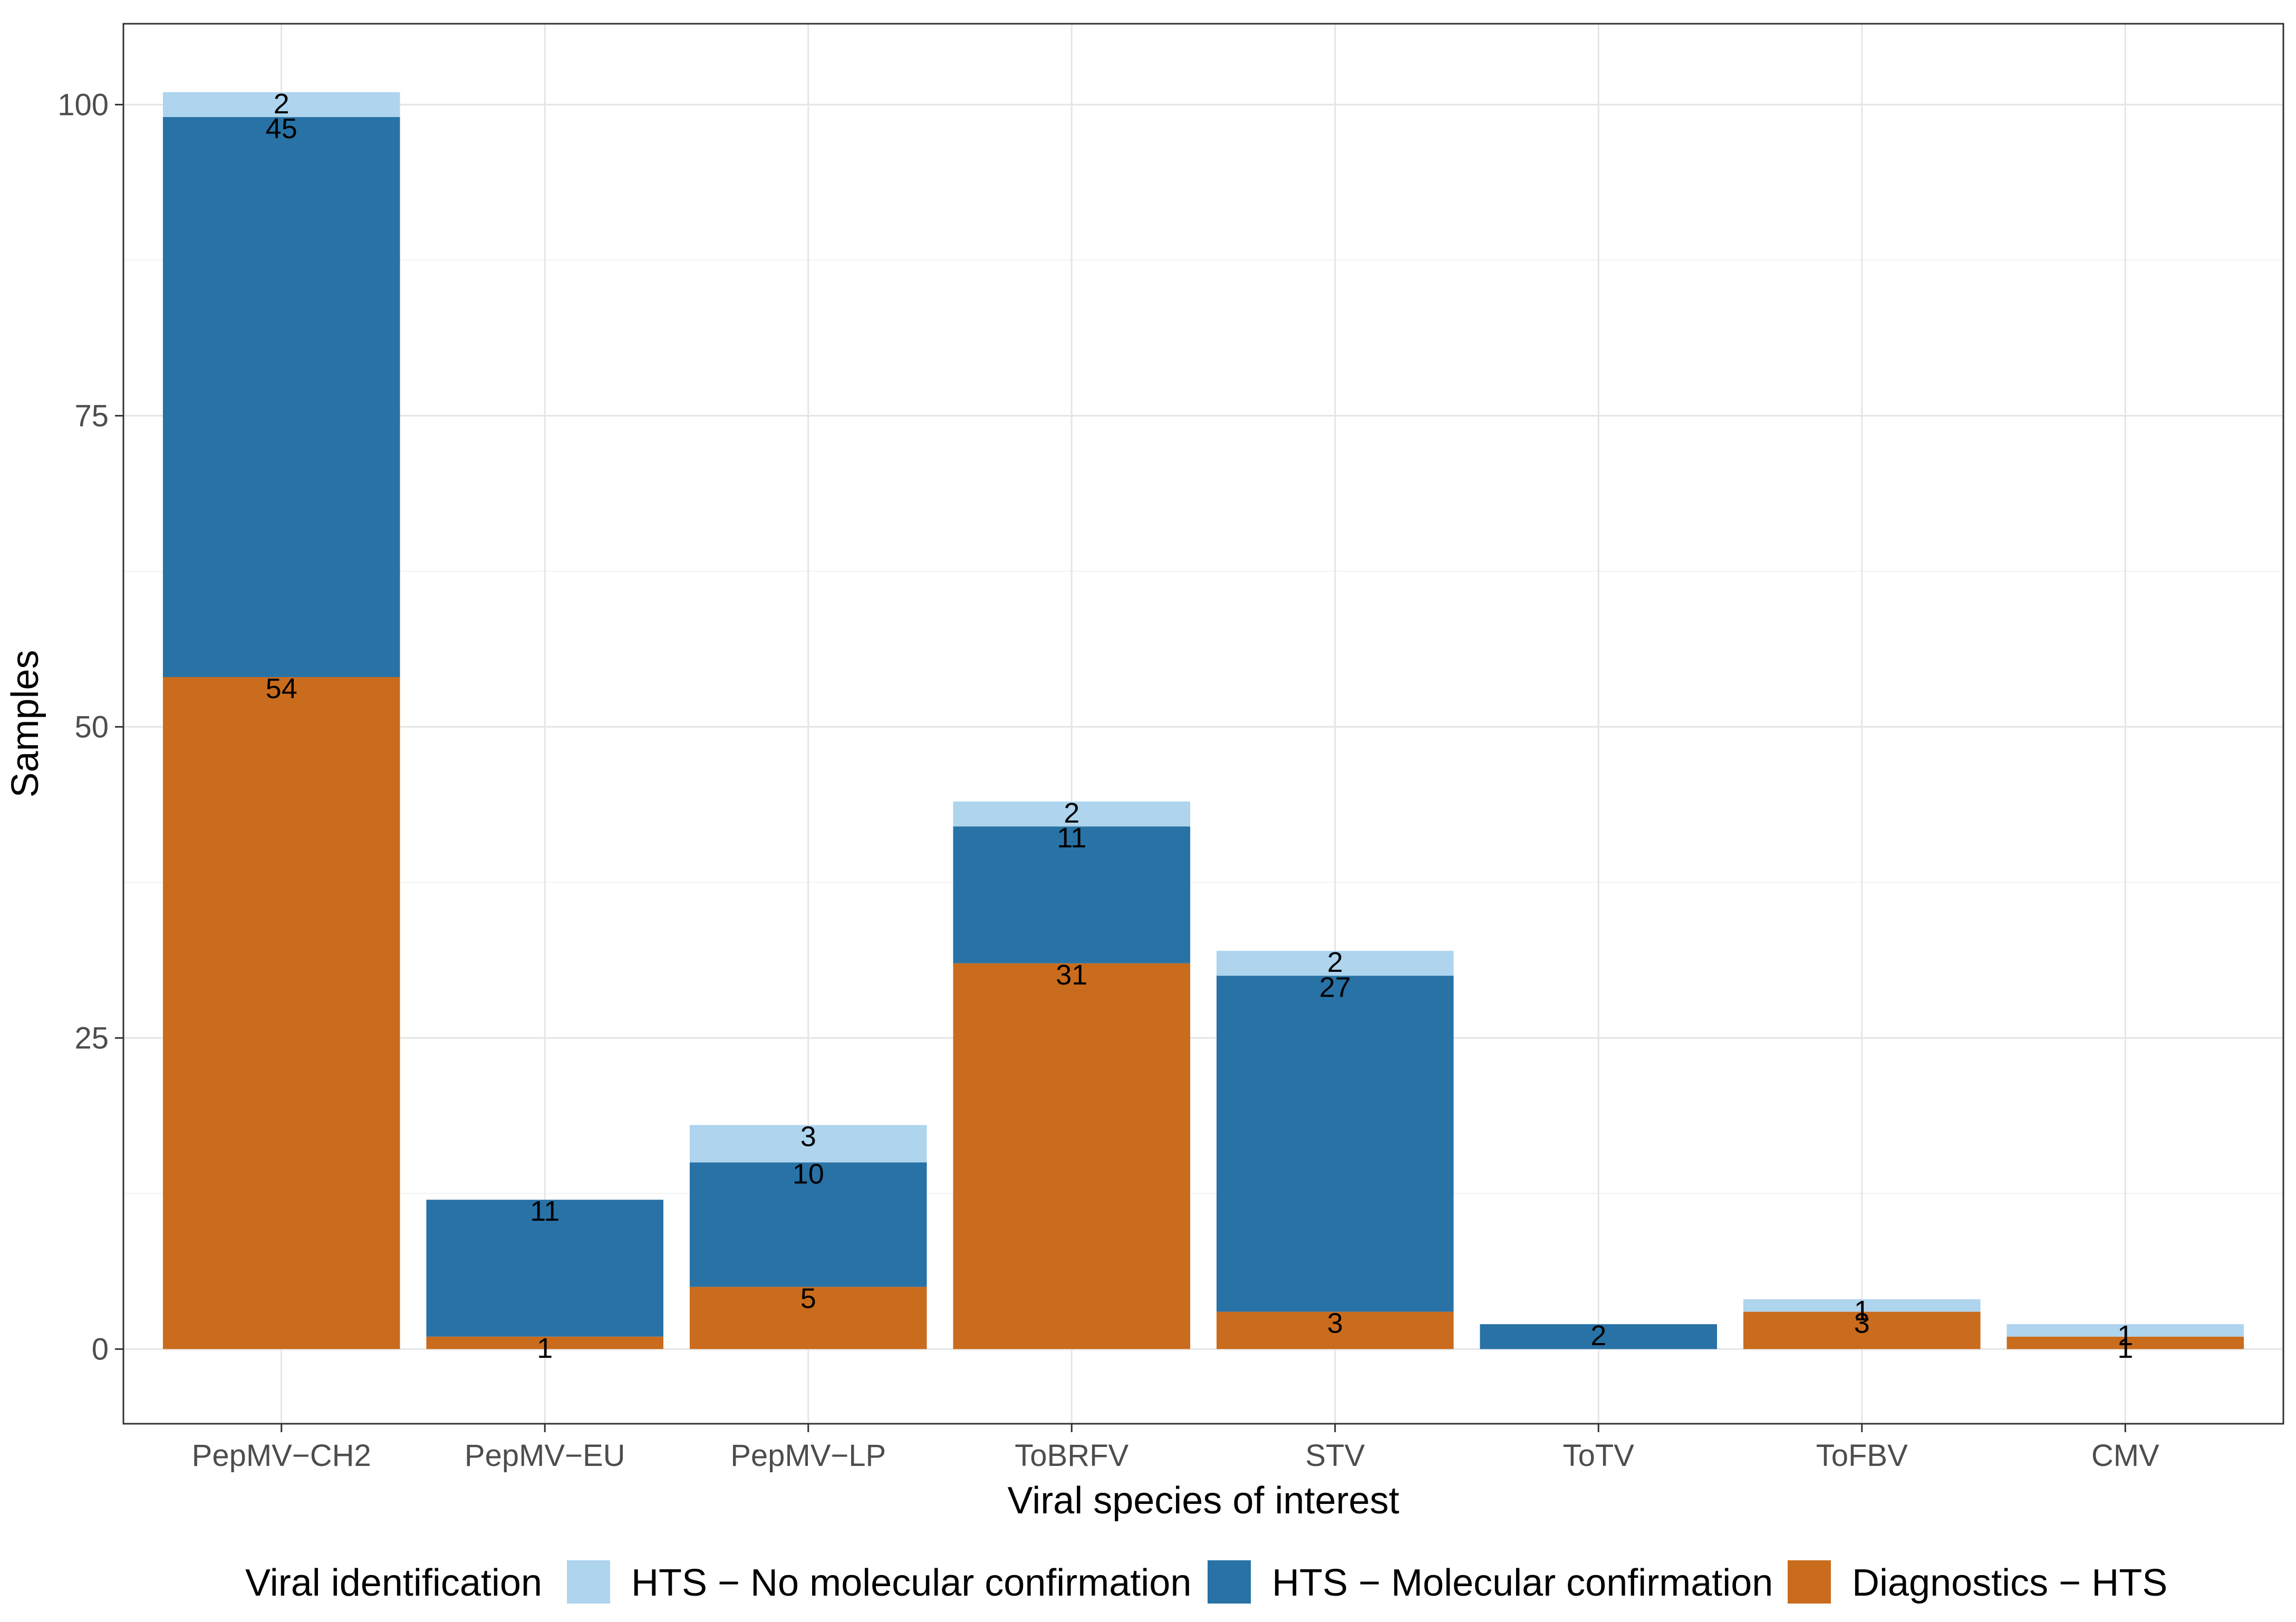 The width and height of the screenshot is (2296, 1622). Describe the element at coordinates (1599, 1455) in the screenshot. I see `x-tick-label: ToTV` at that location.